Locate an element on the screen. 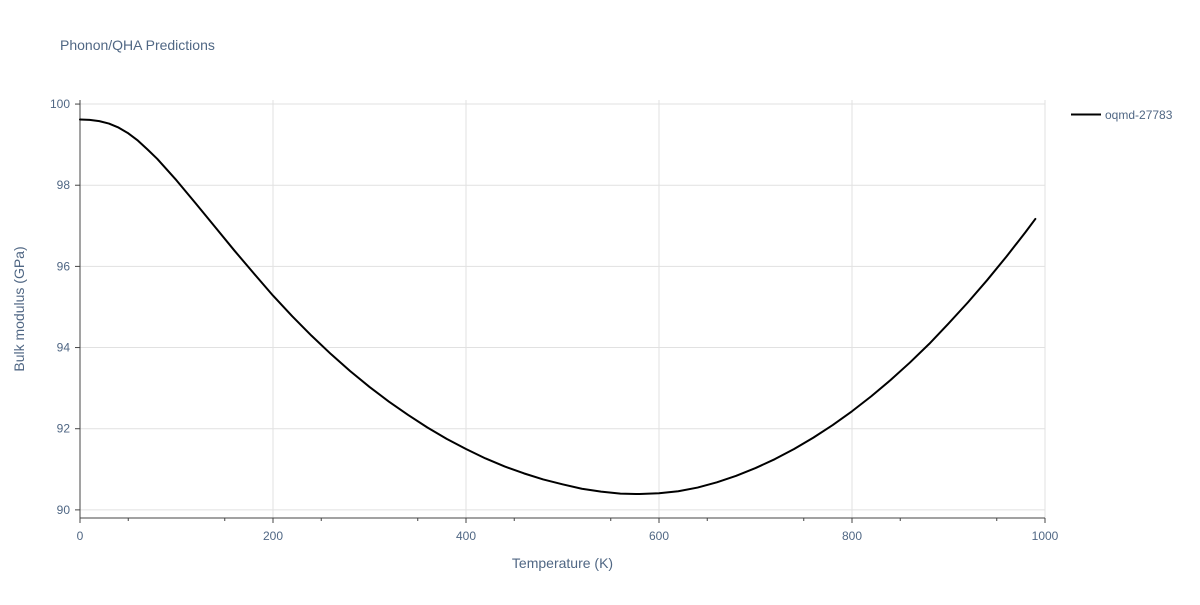 This screenshot has height=605, width=1200. x-tick-label: 0 is located at coordinates (80, 536).